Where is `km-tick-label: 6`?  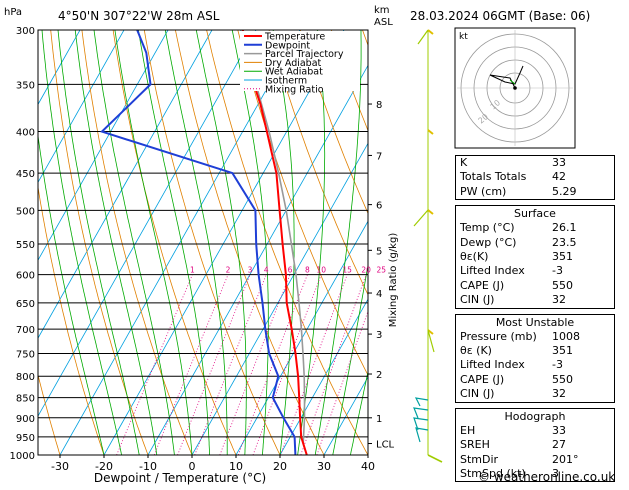 km-tick-label: 6 is located at coordinates (379, 206).